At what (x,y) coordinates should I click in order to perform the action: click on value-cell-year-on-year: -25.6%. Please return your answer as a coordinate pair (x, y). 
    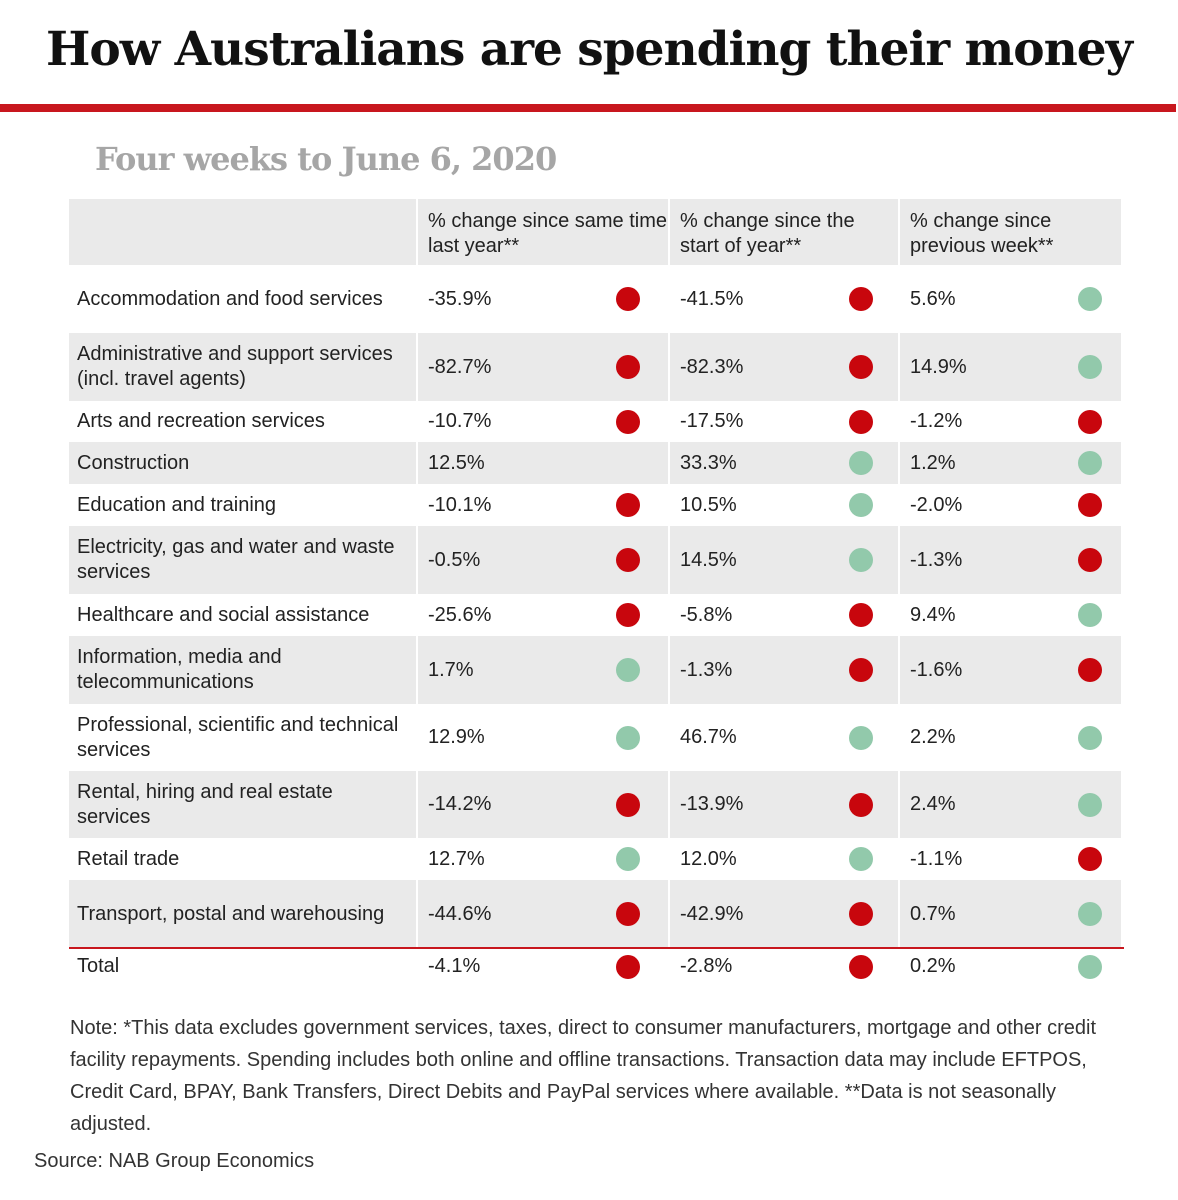
    Looking at the image, I should click on (542, 615).